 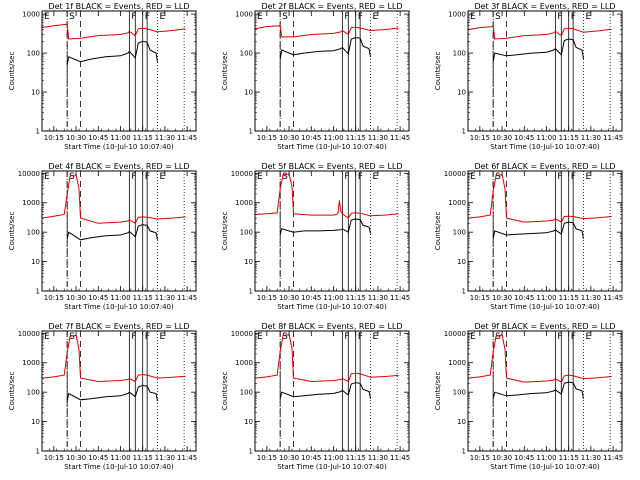 I want to click on panel-title: Det 5f BLACK = Events, RED = LLD, so click(x=331, y=166).